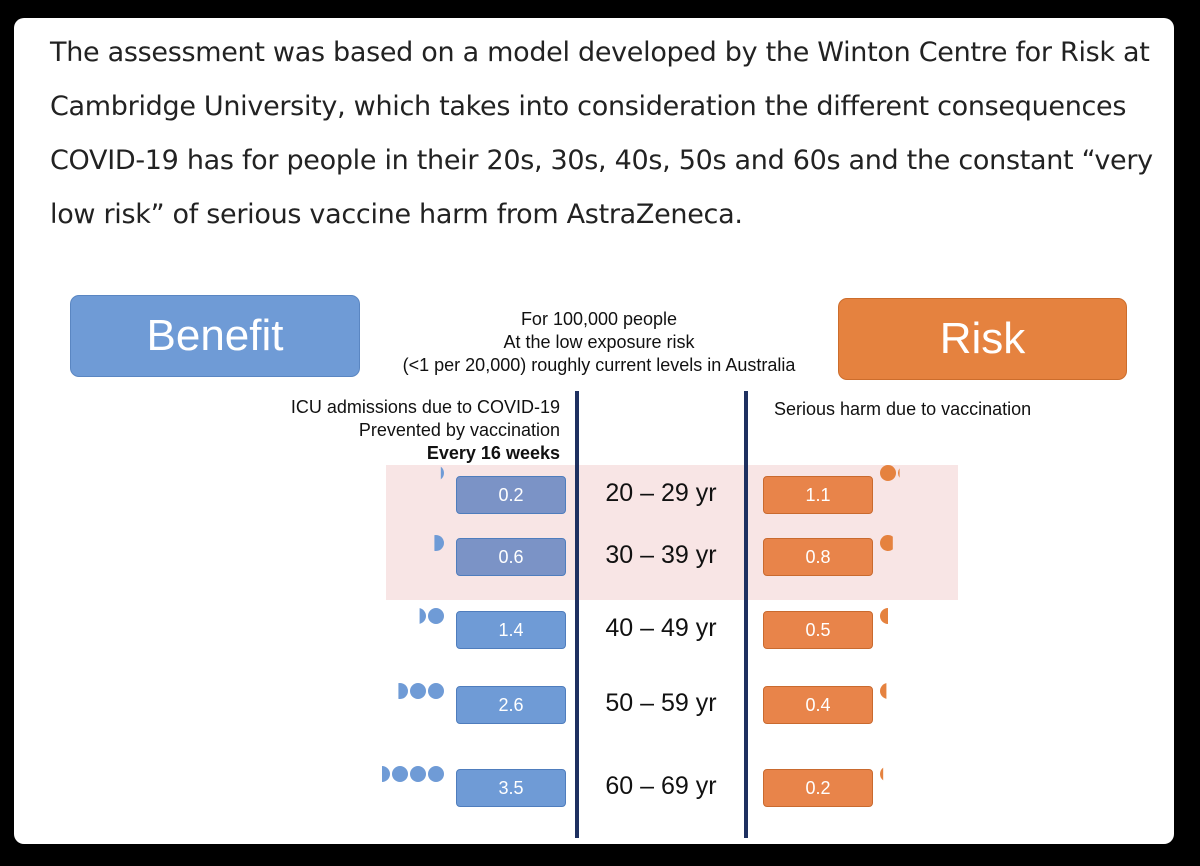  What do you see at coordinates (982, 339) in the screenshot?
I see `risk-label: Risk` at bounding box center [982, 339].